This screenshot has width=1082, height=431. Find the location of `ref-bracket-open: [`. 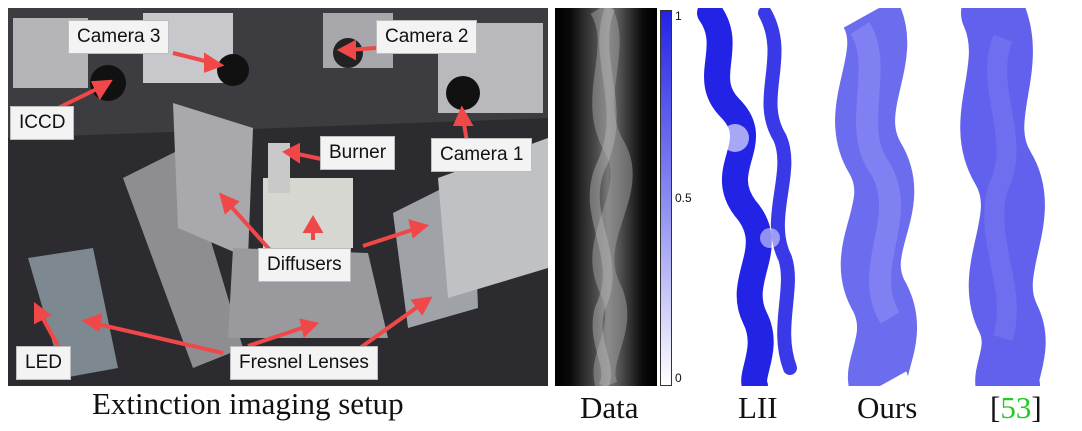

ref-bracket-open: [ is located at coordinates (995, 407).